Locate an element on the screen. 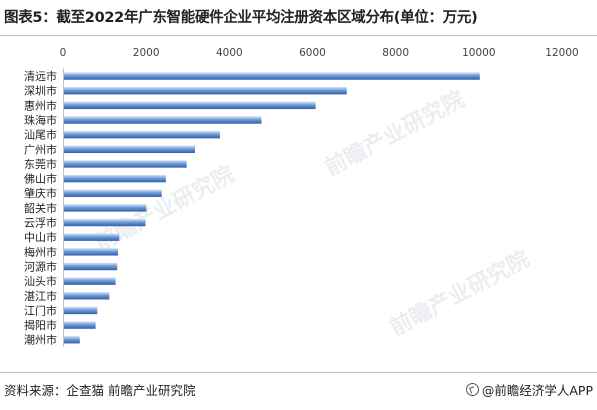 This screenshot has height=410, width=597. category-label: 广州市 is located at coordinates (40, 149).